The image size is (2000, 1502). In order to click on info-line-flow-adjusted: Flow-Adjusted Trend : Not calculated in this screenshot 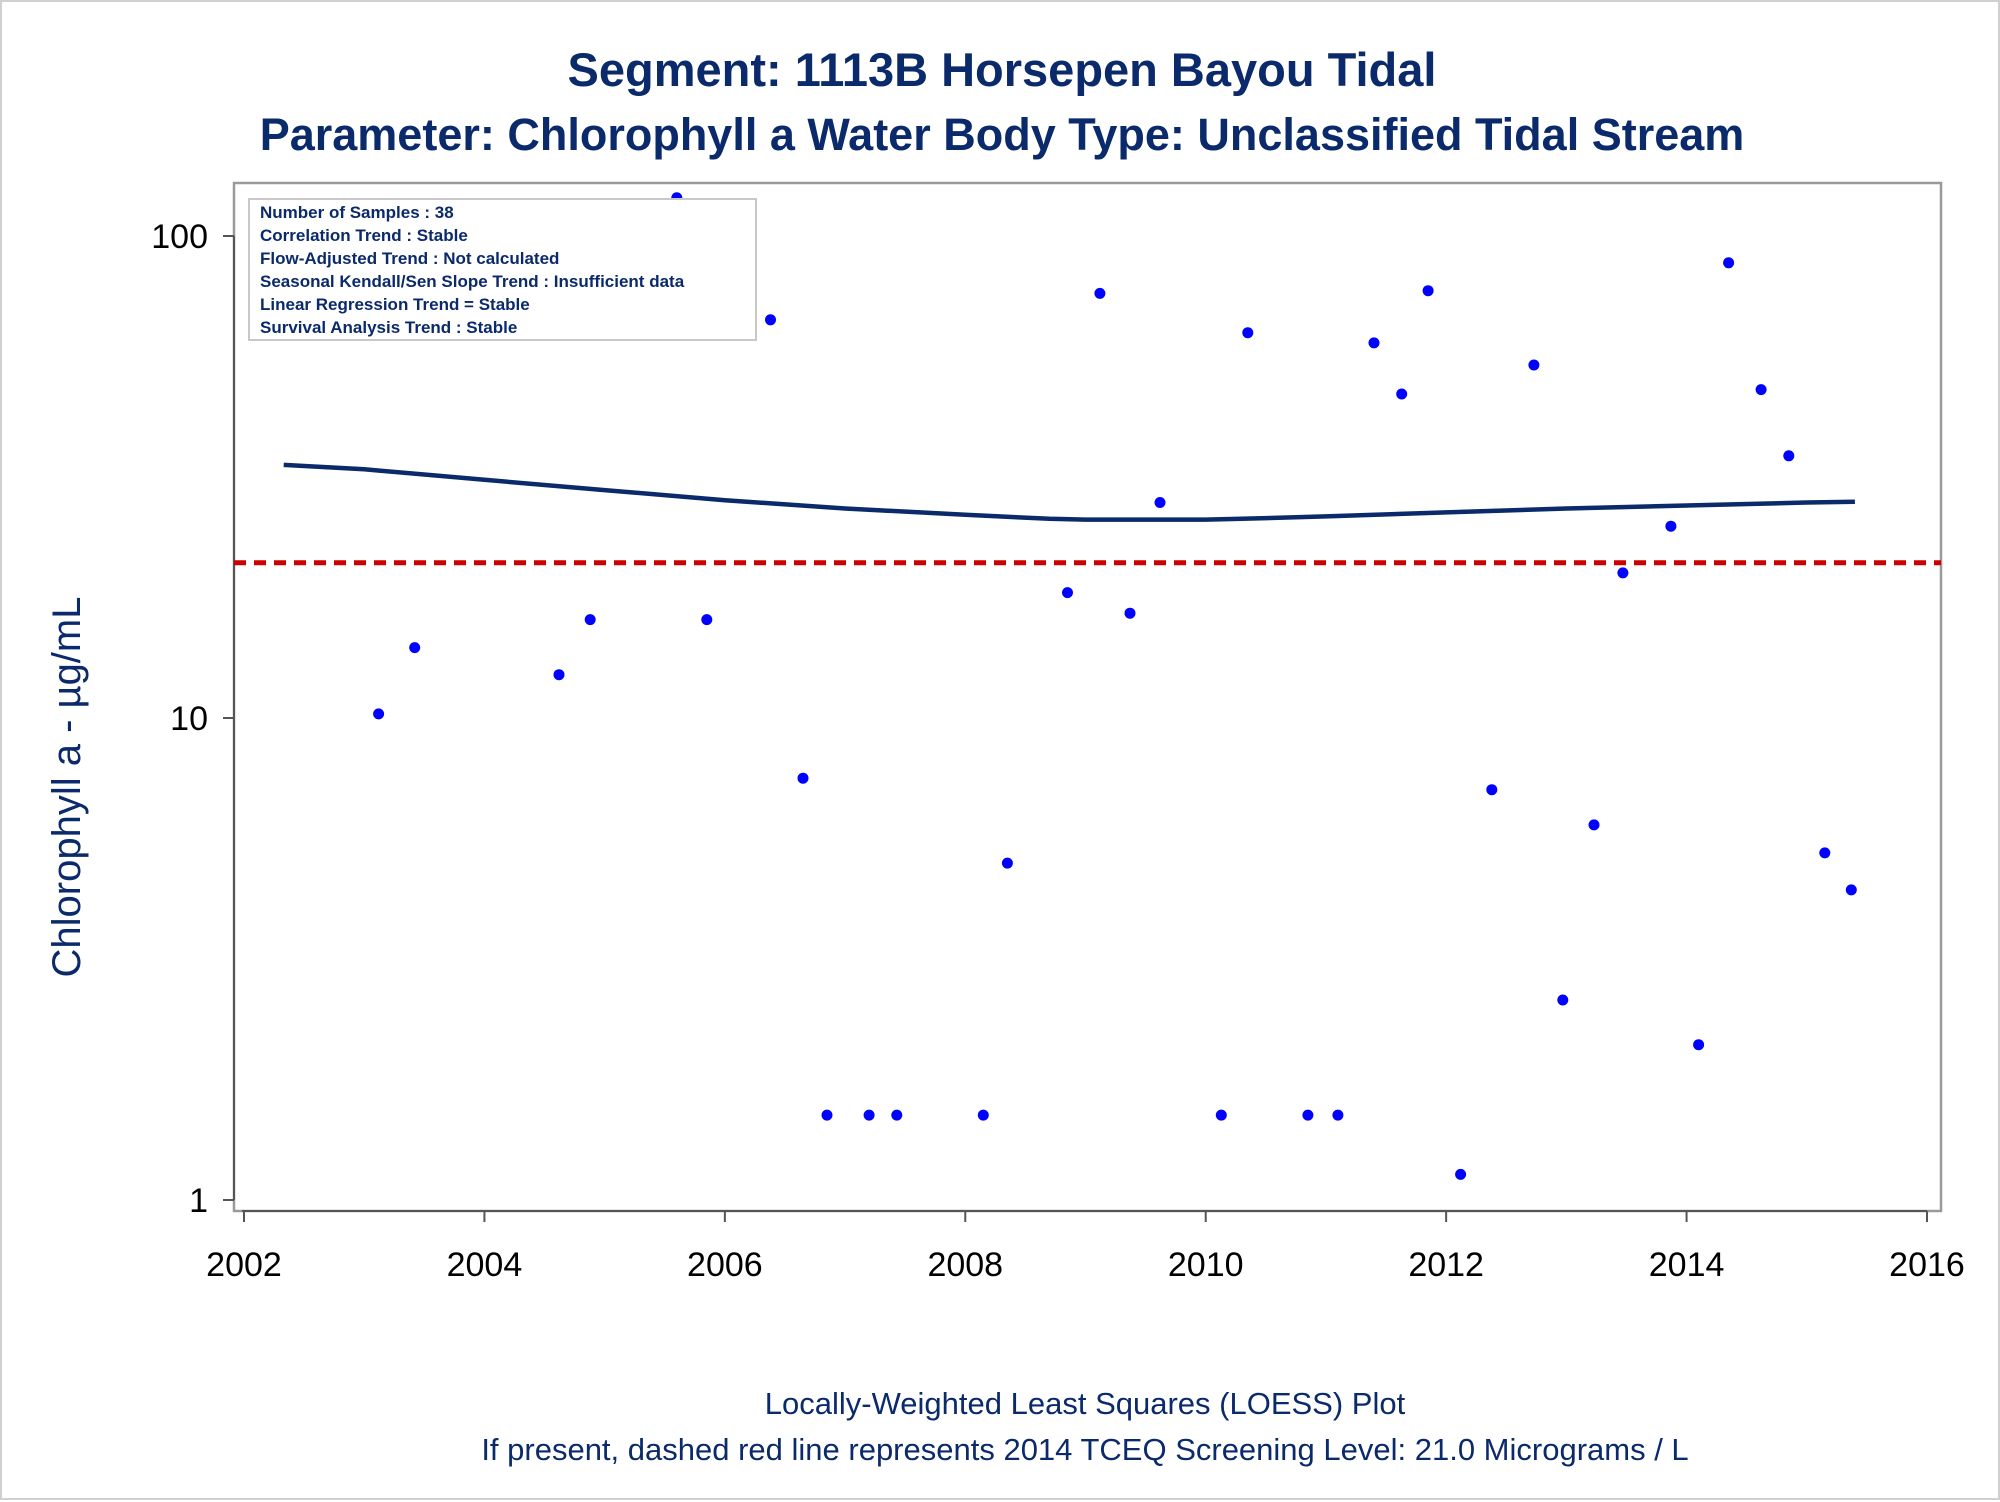, I will do `click(409, 258)`.